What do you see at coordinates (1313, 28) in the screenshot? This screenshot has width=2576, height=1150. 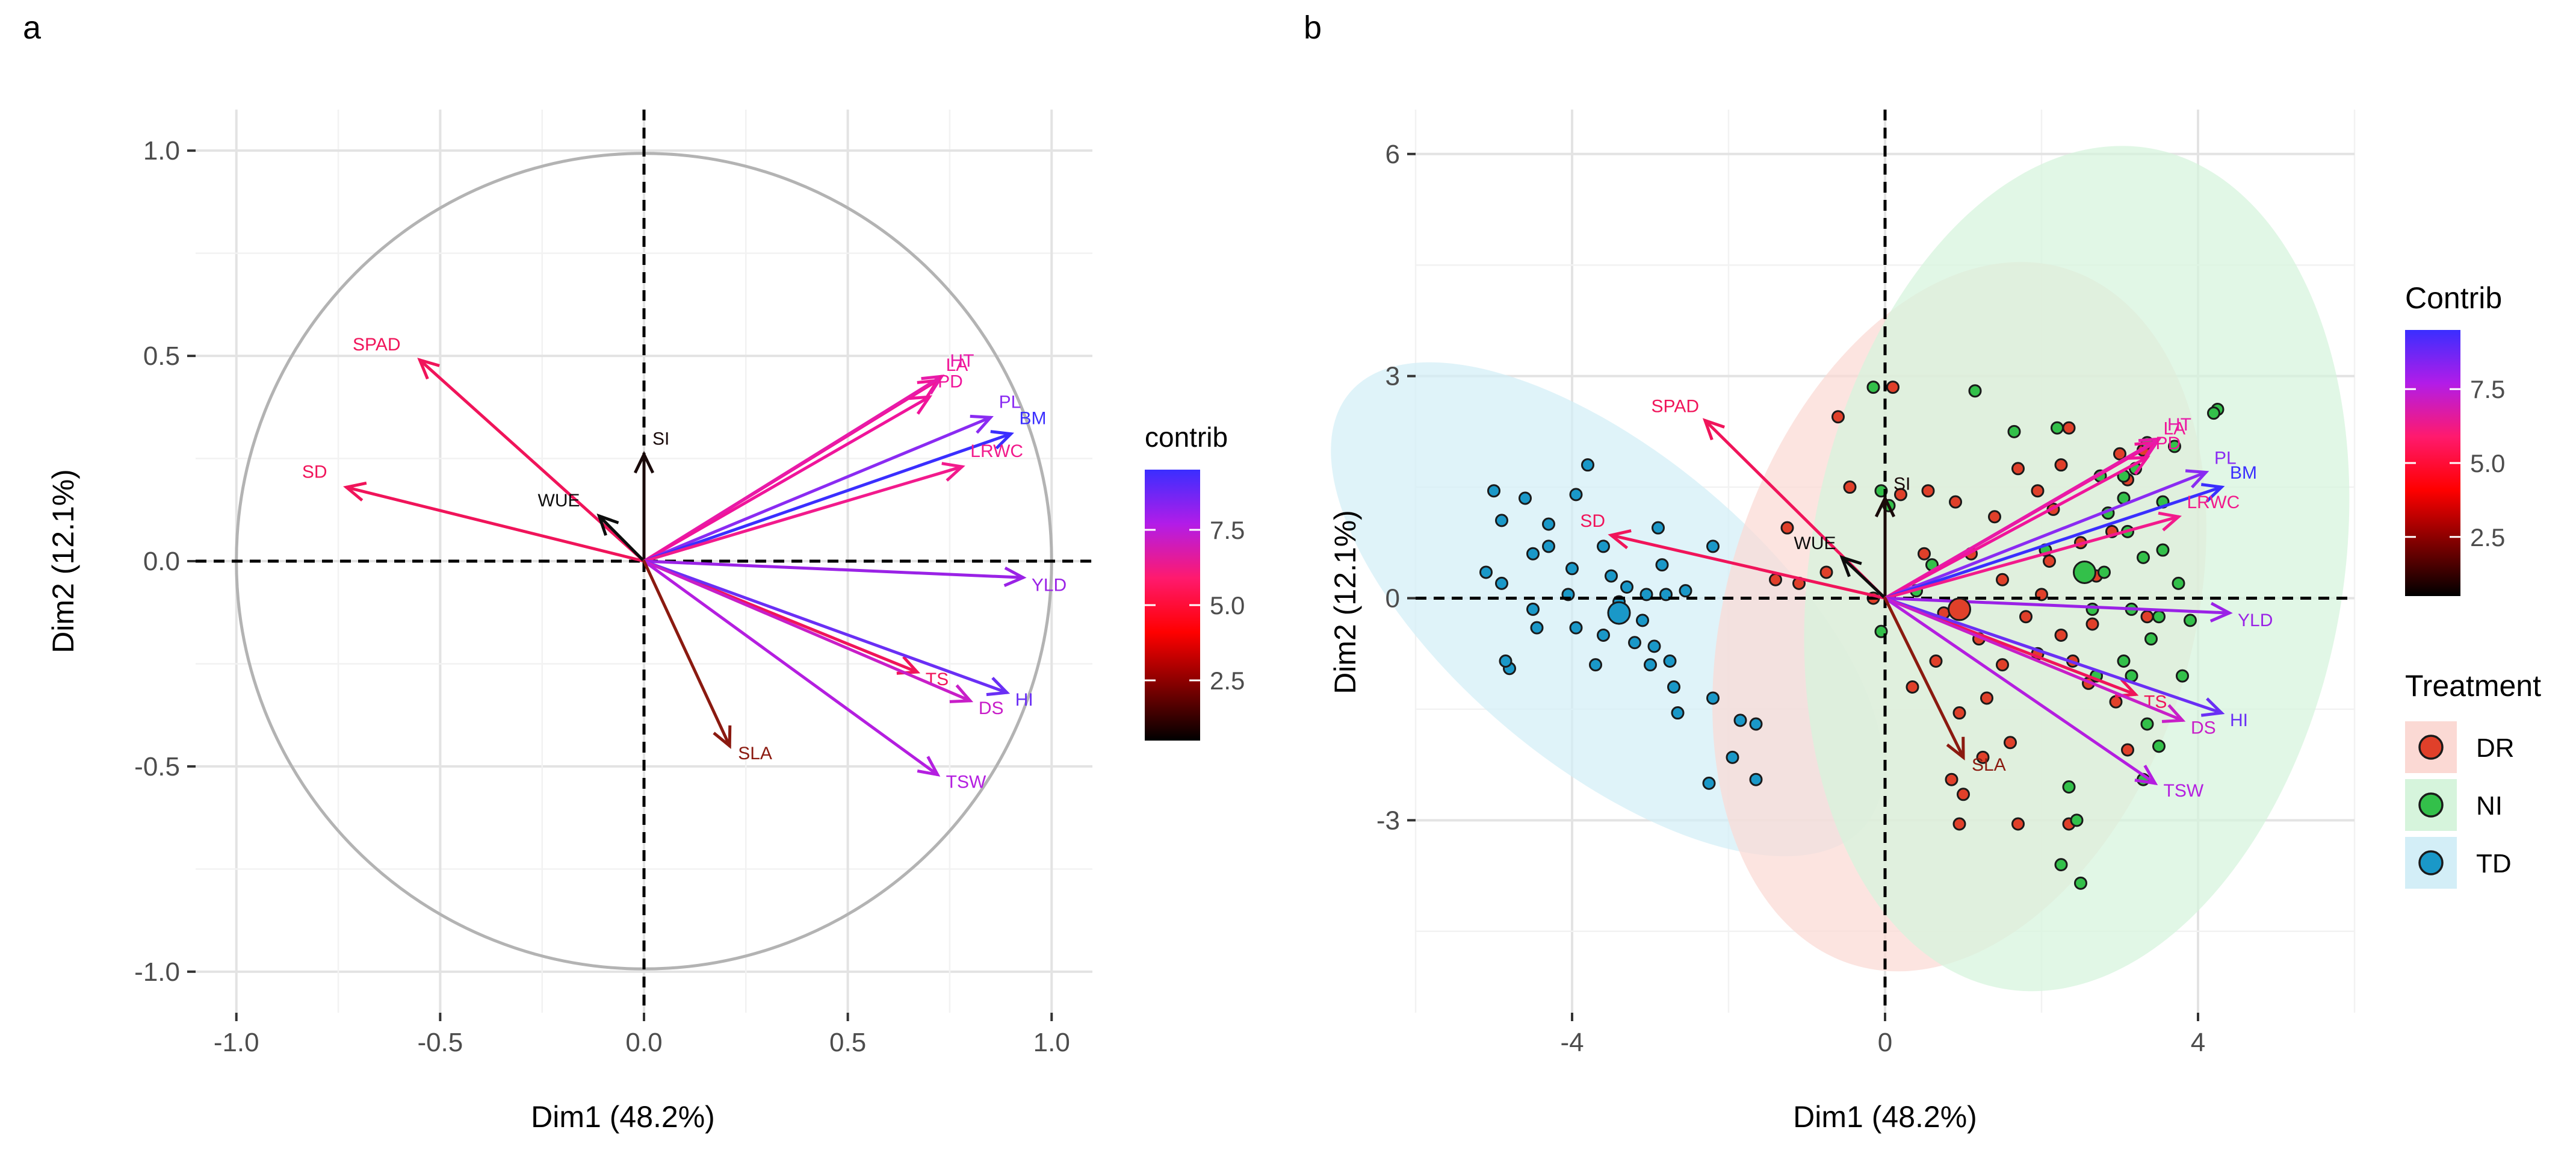 I see `panel-b-label: b` at bounding box center [1313, 28].